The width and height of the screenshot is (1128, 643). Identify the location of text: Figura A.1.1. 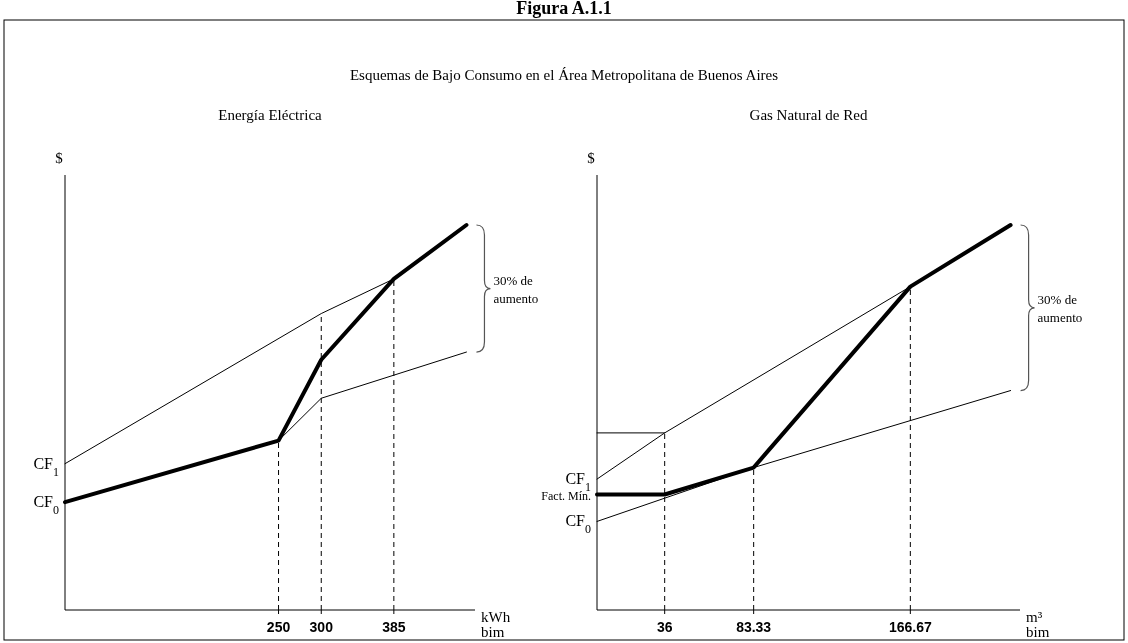
(564, 9).